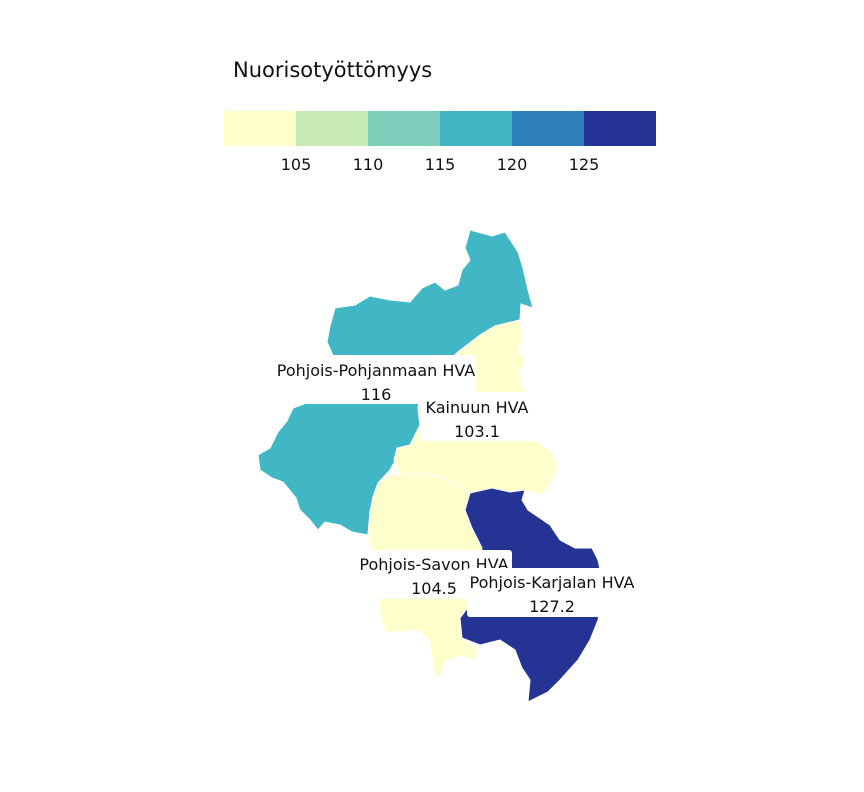  What do you see at coordinates (376, 394) in the screenshot?
I see `region-label-value: 116` at bounding box center [376, 394].